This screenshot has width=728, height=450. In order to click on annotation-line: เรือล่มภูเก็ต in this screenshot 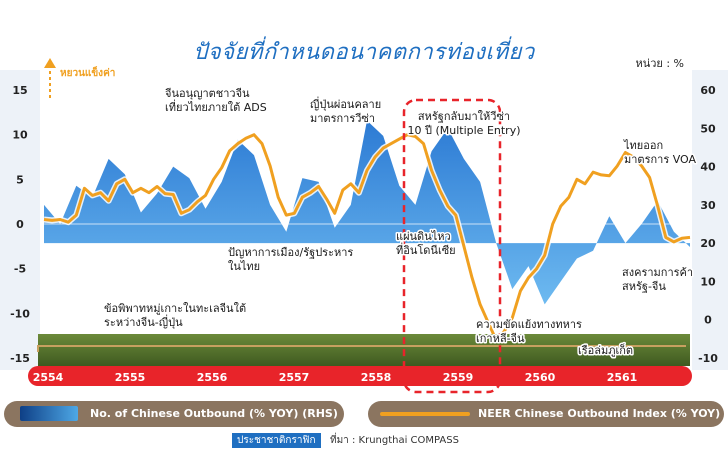, I will do `click(605, 350)`.